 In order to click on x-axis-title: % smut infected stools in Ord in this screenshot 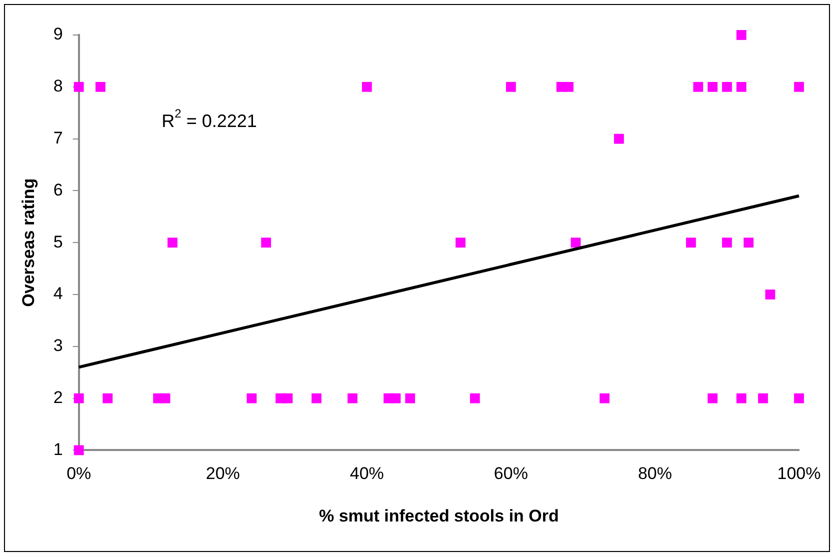, I will do `click(438, 516)`.